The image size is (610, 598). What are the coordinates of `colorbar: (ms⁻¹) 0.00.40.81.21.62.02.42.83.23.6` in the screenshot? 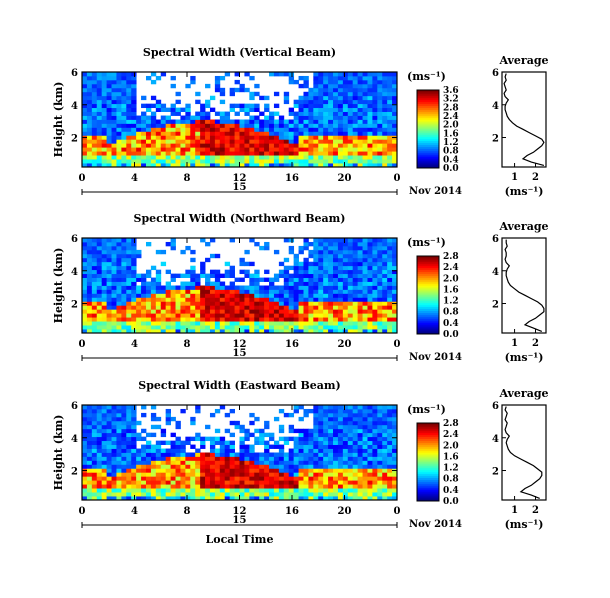 It's located at (433, 122).